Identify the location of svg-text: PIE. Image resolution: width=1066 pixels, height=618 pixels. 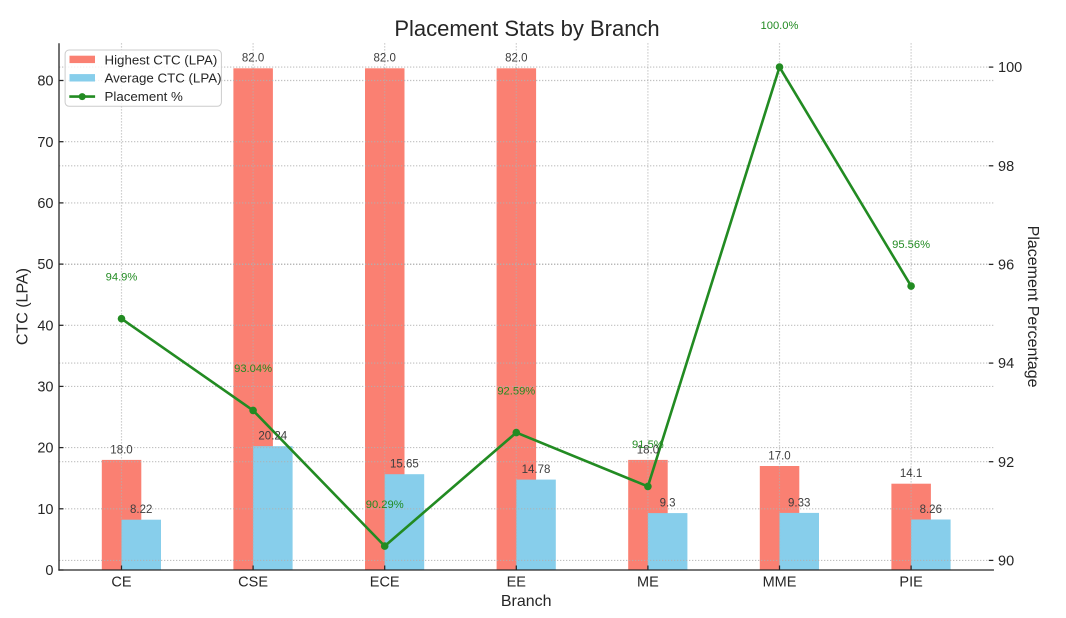
(911, 583).